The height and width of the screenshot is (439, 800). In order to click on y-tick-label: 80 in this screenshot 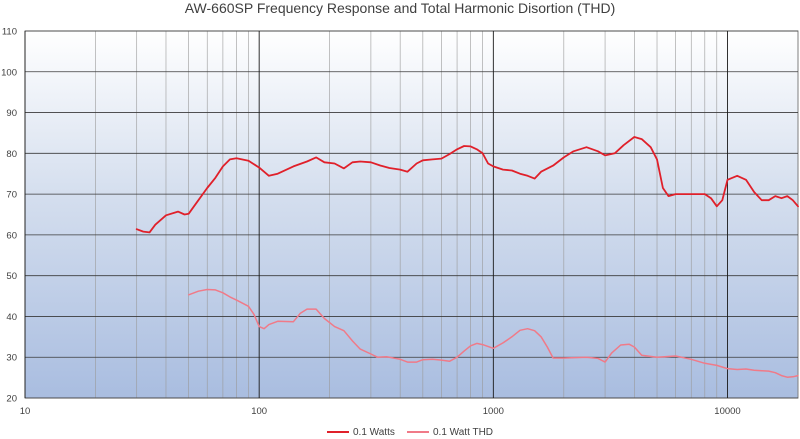, I will do `click(11, 154)`.